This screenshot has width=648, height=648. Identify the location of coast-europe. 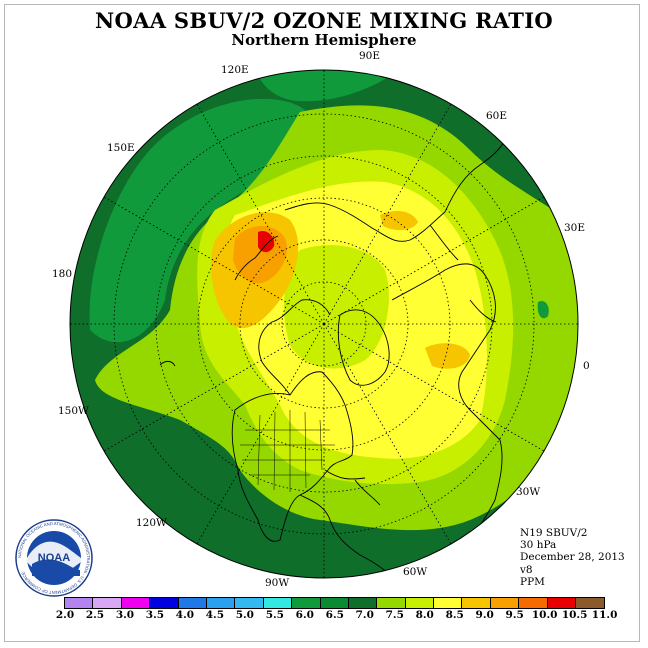
(446, 352).